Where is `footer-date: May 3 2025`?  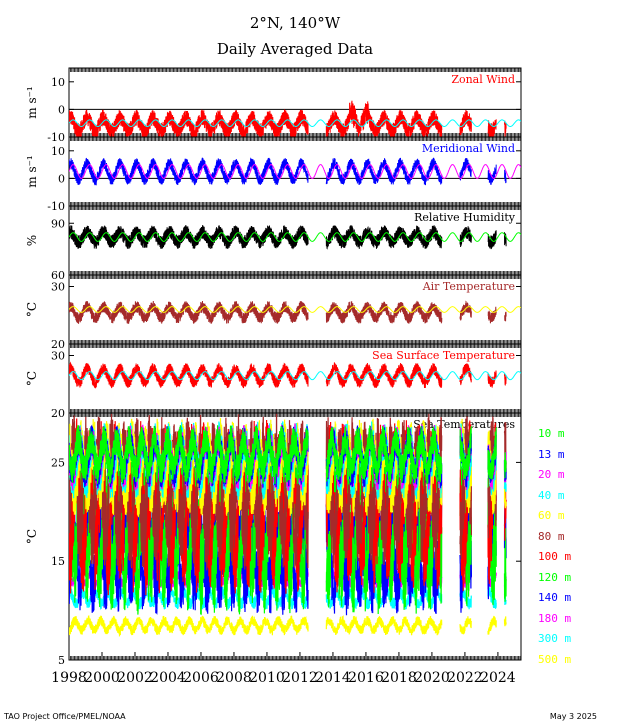
footer-date: May 3 2025 is located at coordinates (573, 716).